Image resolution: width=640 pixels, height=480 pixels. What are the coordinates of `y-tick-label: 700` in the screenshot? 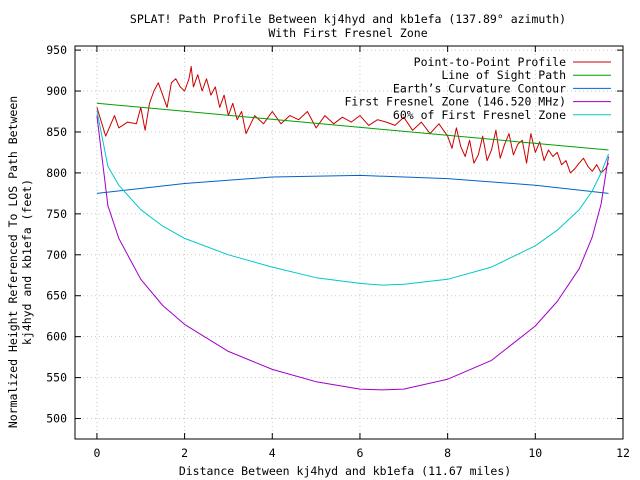 It's located at (56, 255).